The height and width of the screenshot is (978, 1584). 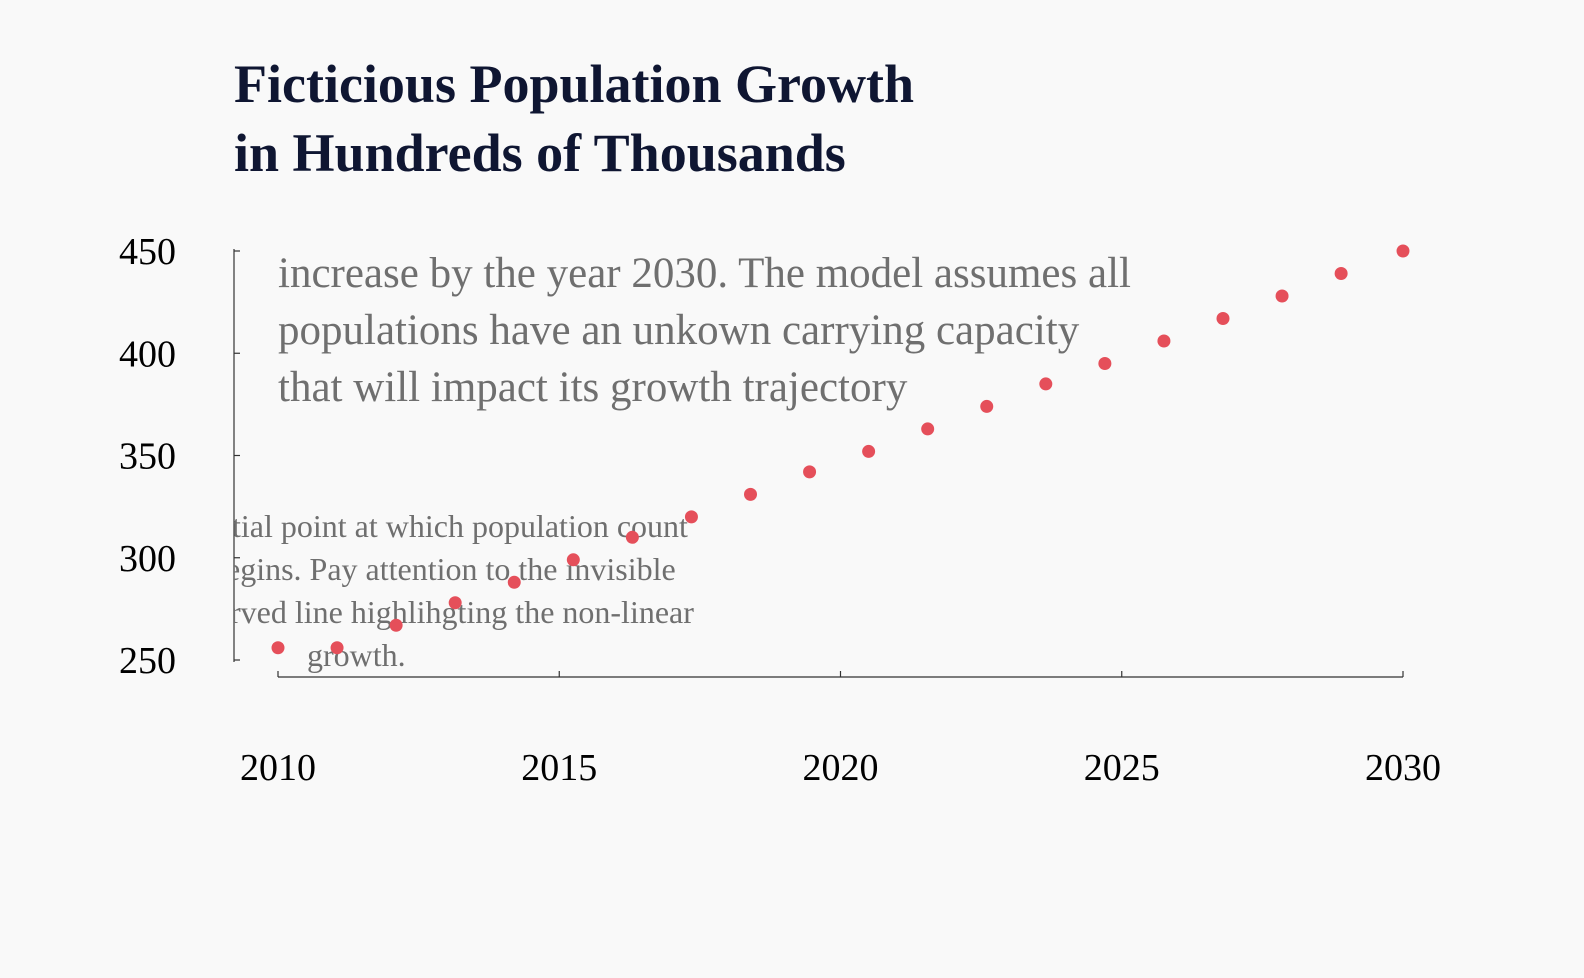 I want to click on y-tick-label: 450, so click(x=147, y=252).